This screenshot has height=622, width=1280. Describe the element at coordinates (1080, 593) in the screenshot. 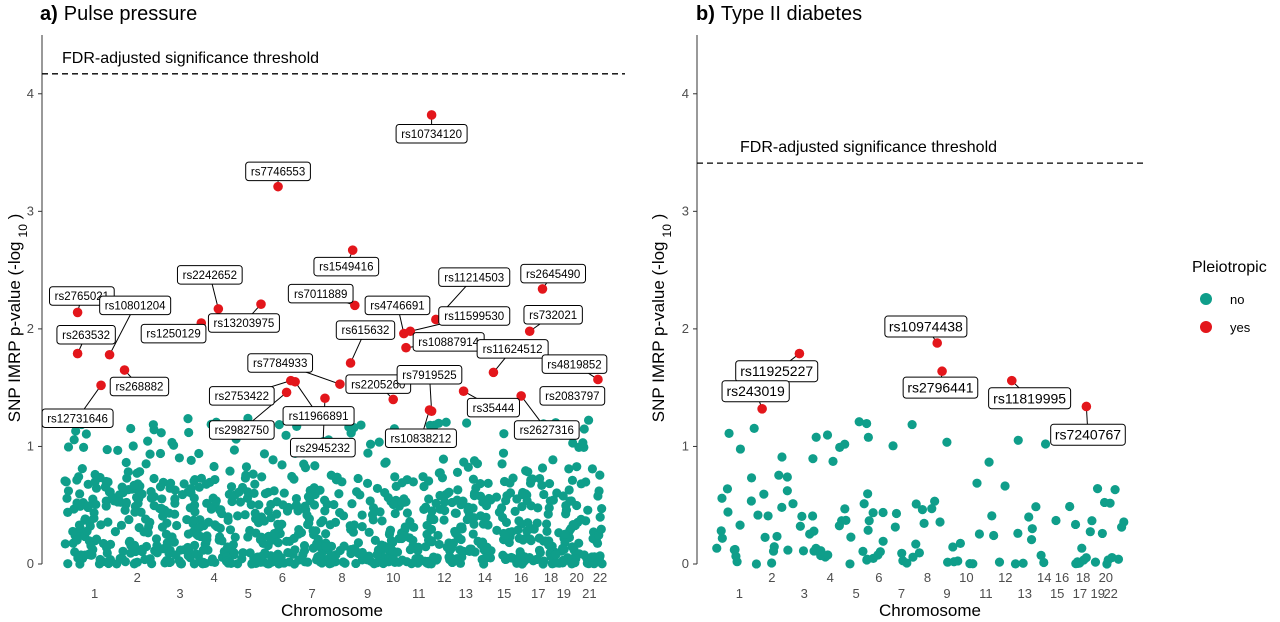

I see `b-chromosome-tick-label: 17` at that location.